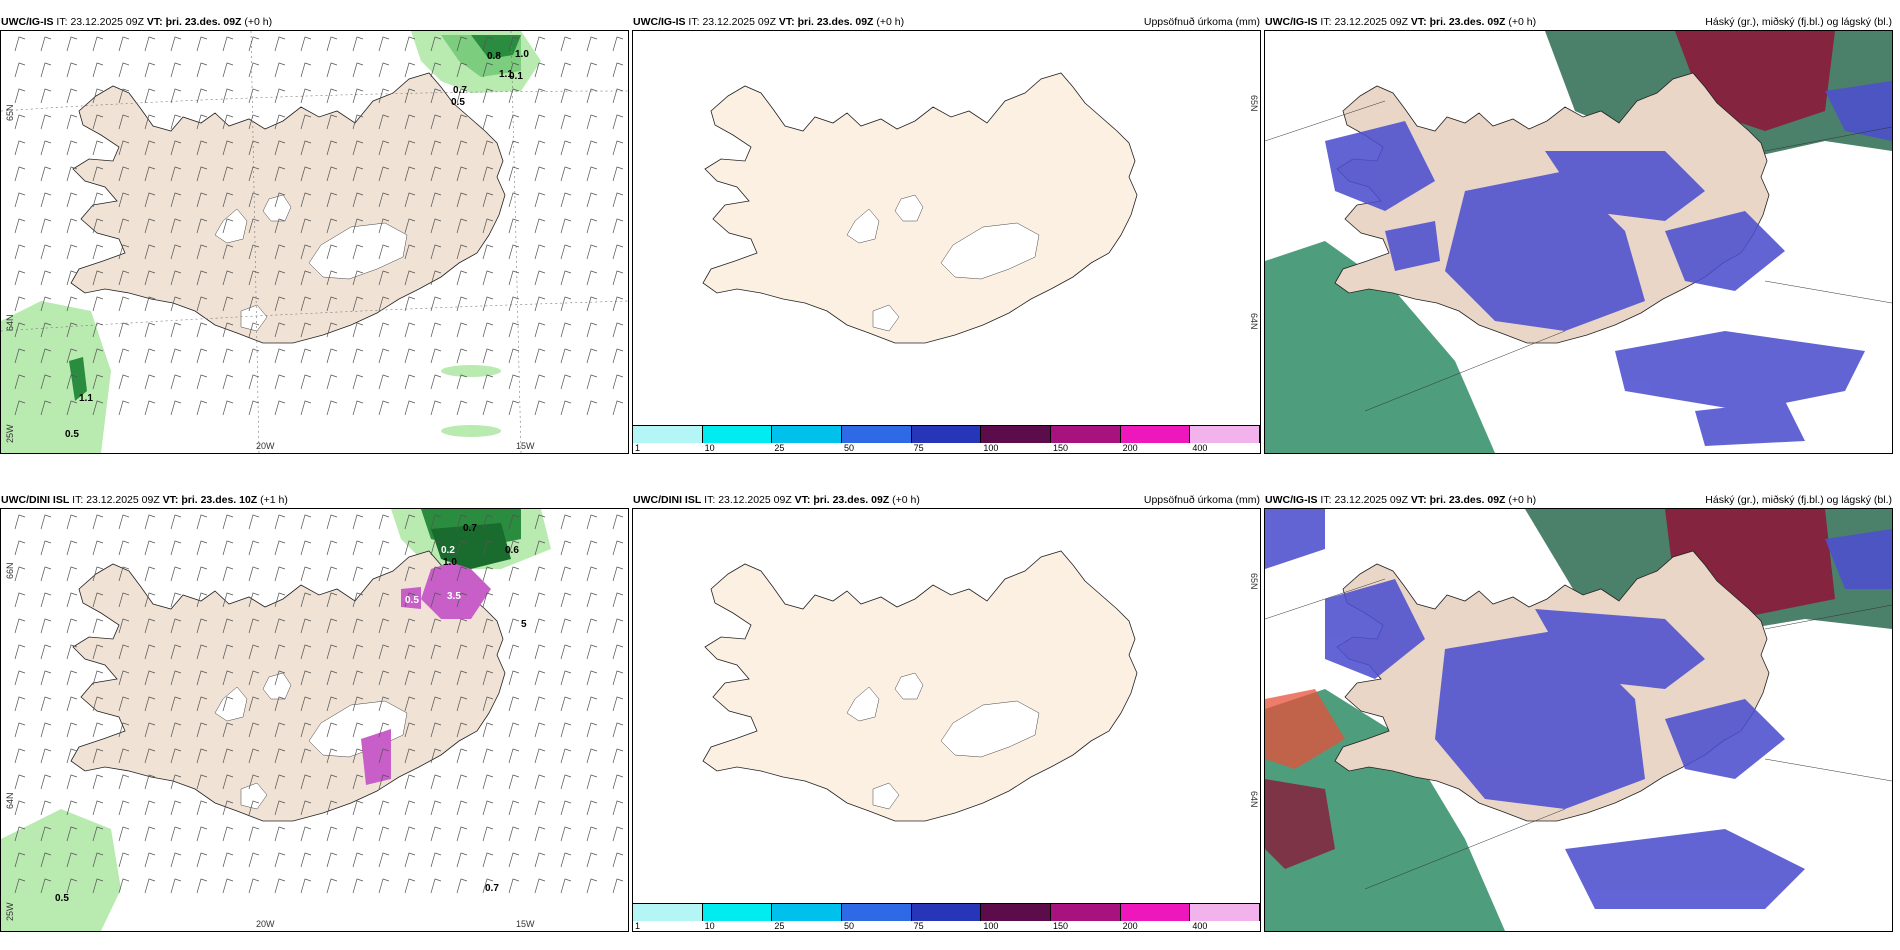 This screenshot has width=1900, height=950. Describe the element at coordinates (494, 56) in the screenshot. I see `value-label: 0.8` at that location.